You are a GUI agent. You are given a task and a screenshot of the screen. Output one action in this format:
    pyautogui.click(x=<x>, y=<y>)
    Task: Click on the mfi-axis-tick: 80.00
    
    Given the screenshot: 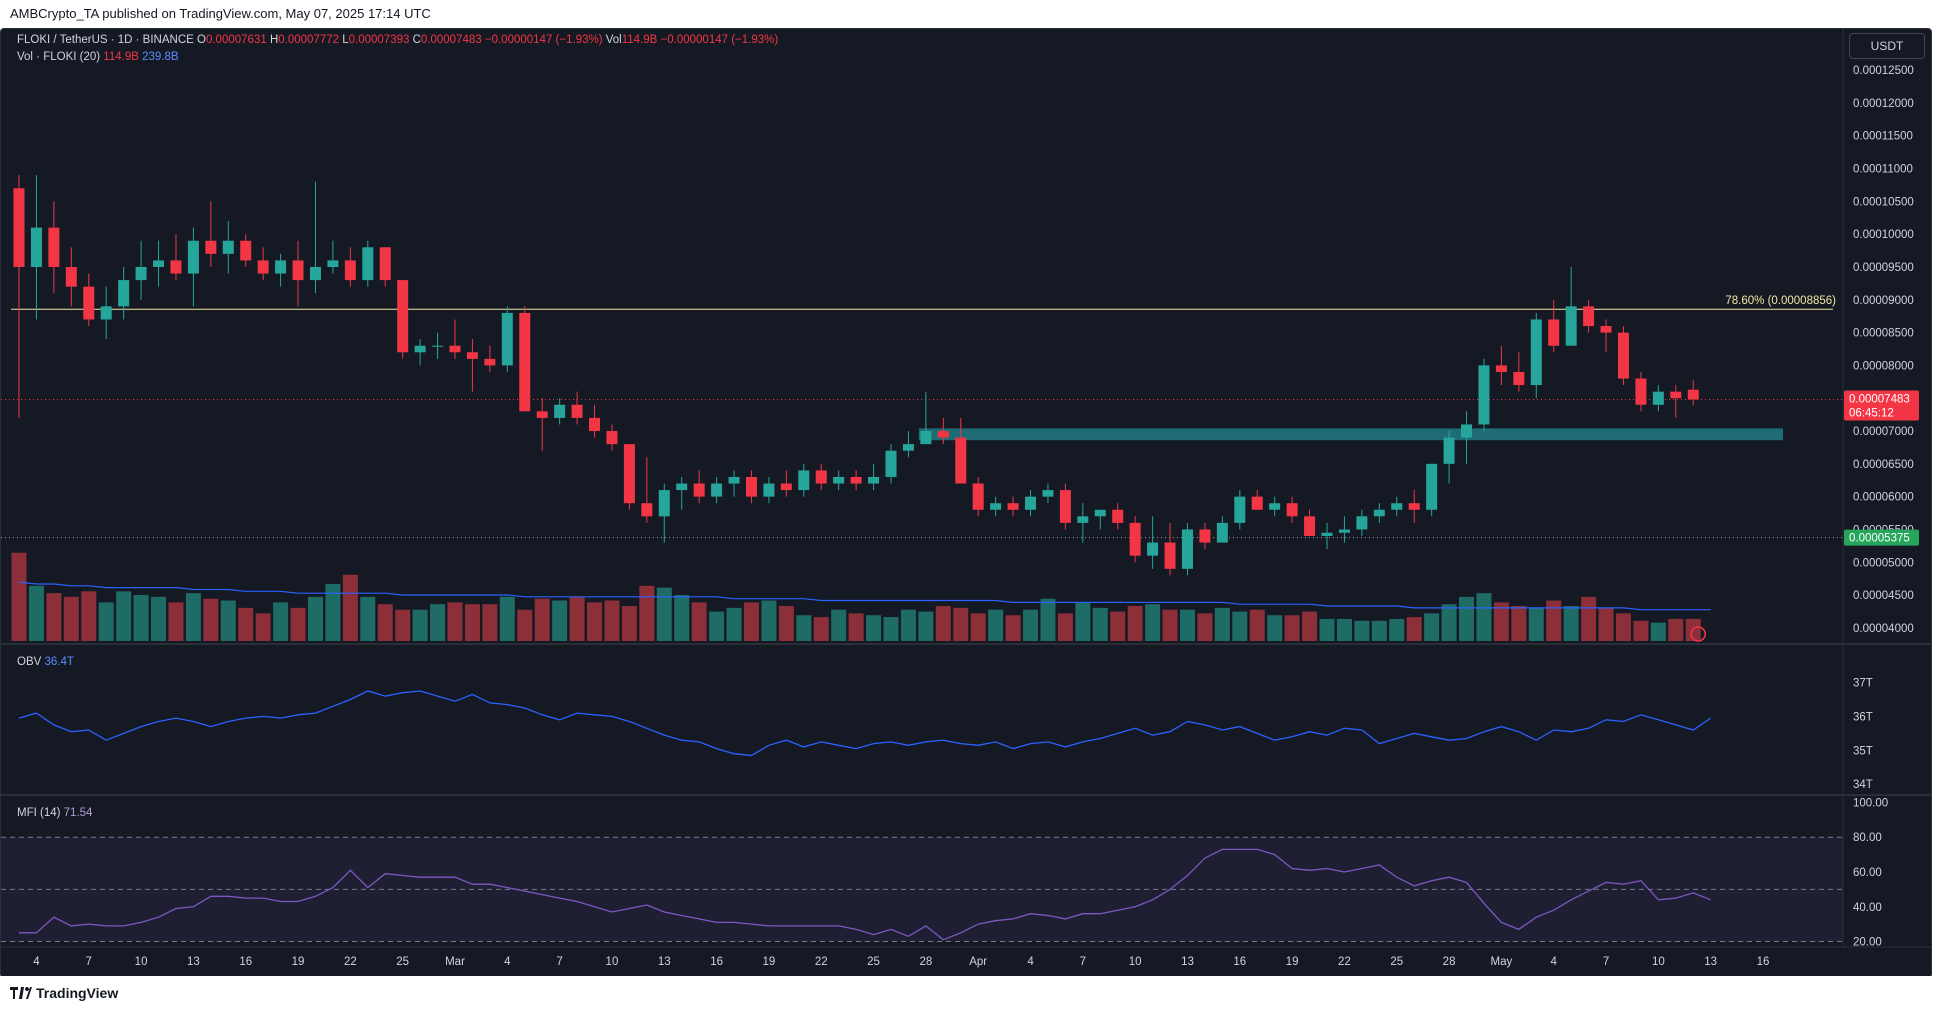 What is the action you would take?
    pyautogui.click(x=1867, y=838)
    